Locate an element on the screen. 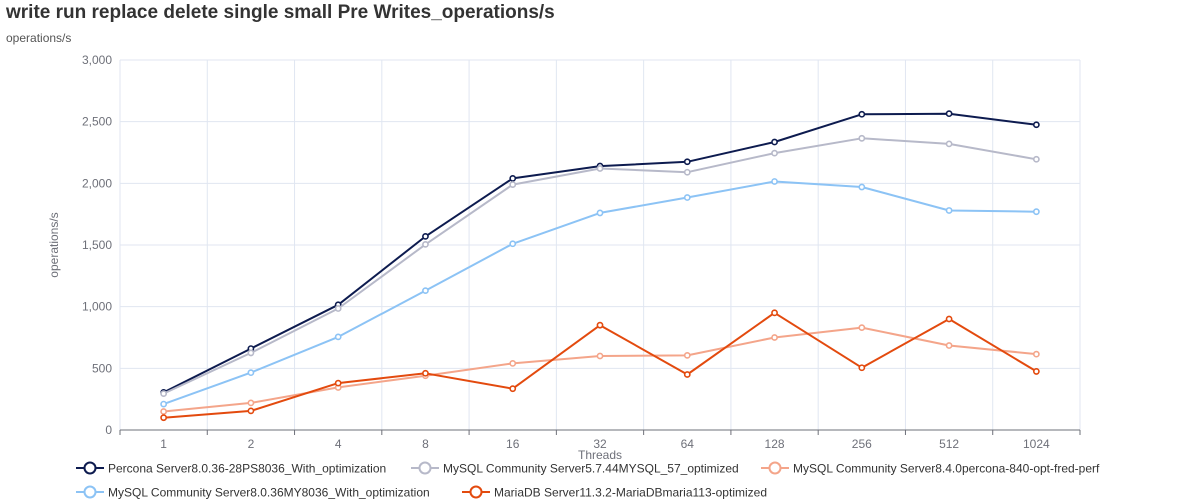 This screenshot has height=500, width=1200. x-tick-label: 16 is located at coordinates (513, 444).